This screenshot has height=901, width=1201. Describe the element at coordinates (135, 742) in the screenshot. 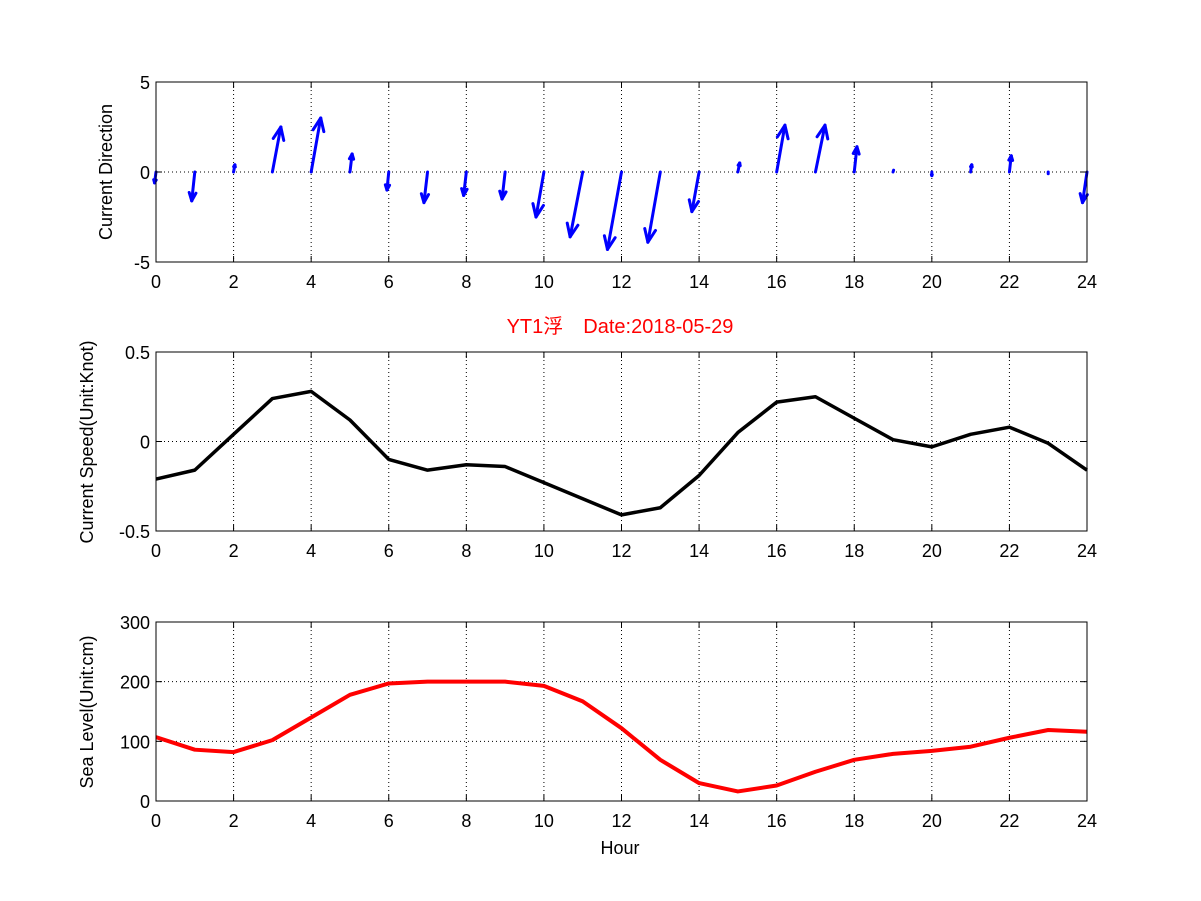

I see `y-tick-label: 100` at that location.